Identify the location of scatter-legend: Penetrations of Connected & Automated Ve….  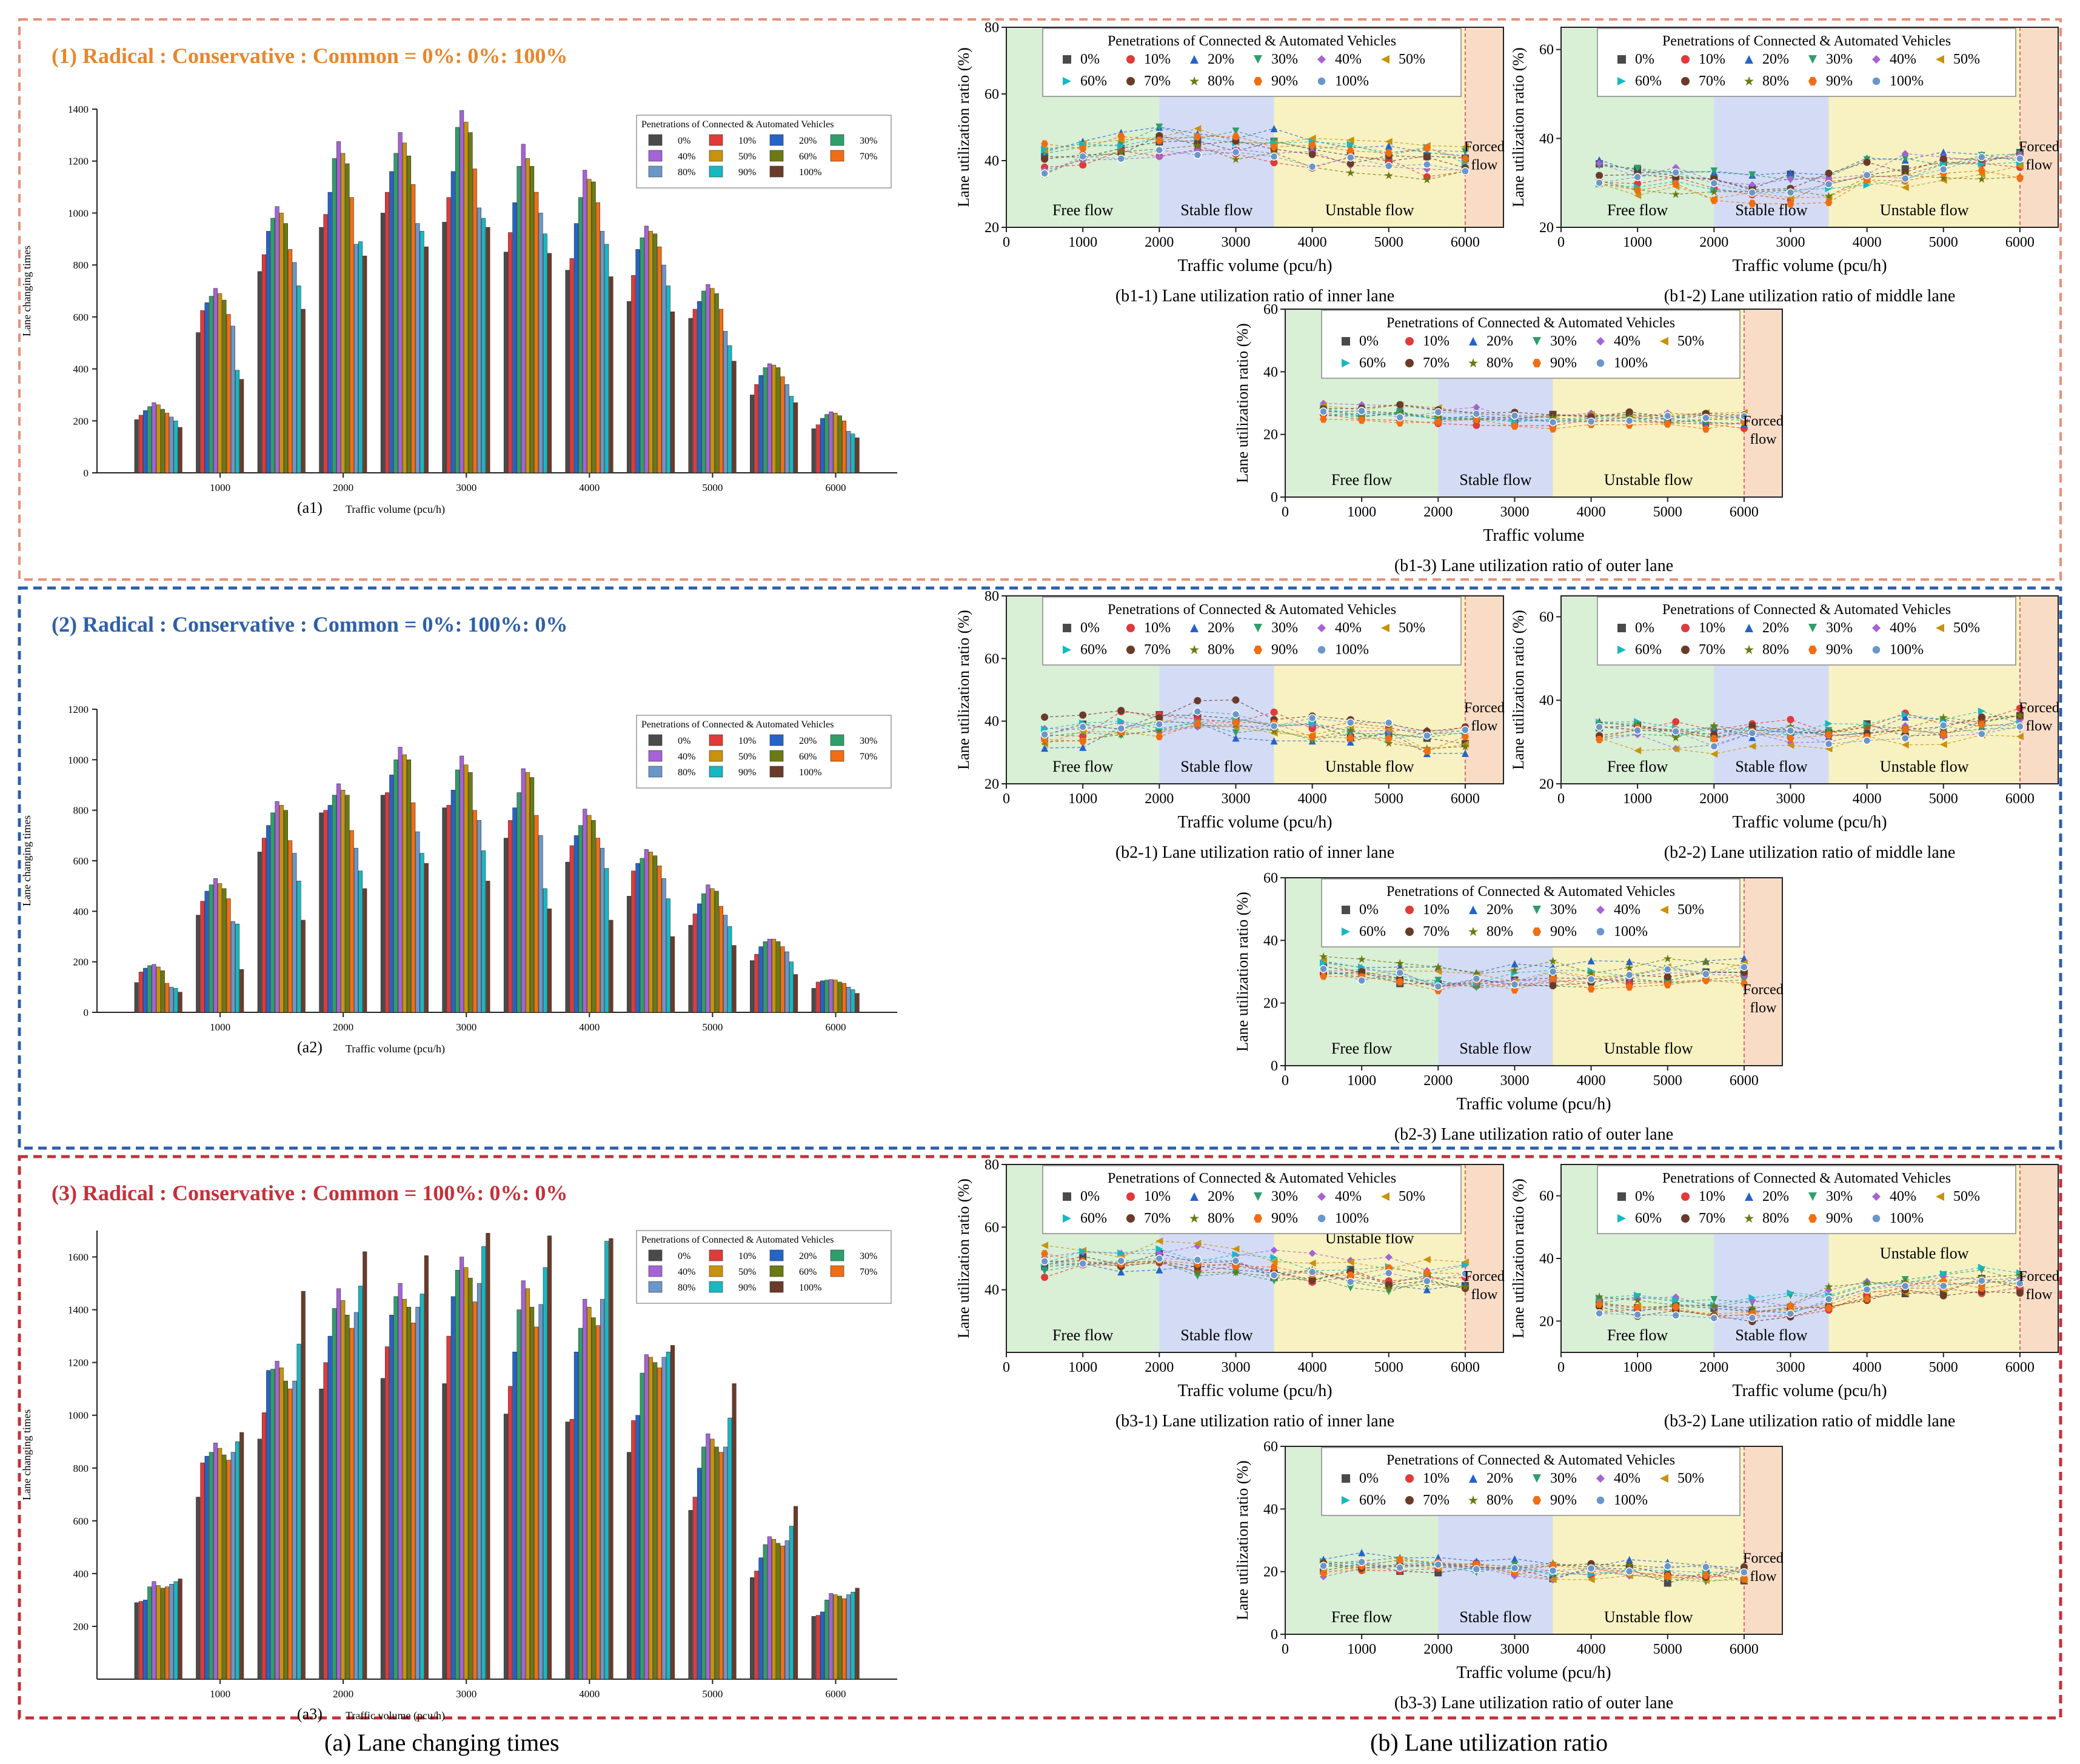
(1806, 631).